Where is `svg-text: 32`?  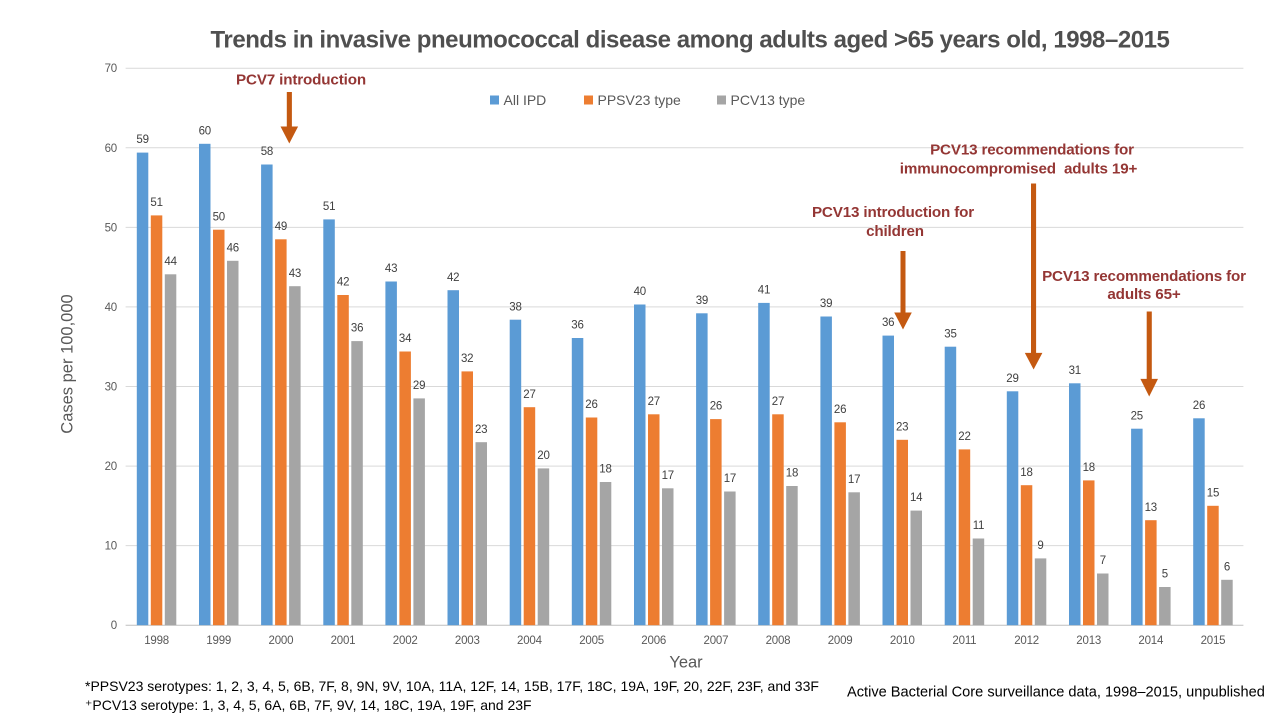 svg-text: 32 is located at coordinates (467, 359).